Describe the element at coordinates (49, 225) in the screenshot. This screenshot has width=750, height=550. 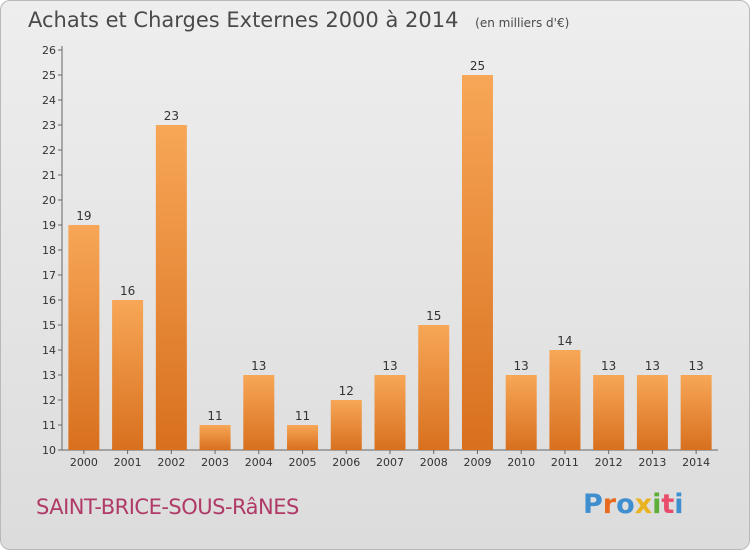
I see `y-tick-label: 19` at that location.